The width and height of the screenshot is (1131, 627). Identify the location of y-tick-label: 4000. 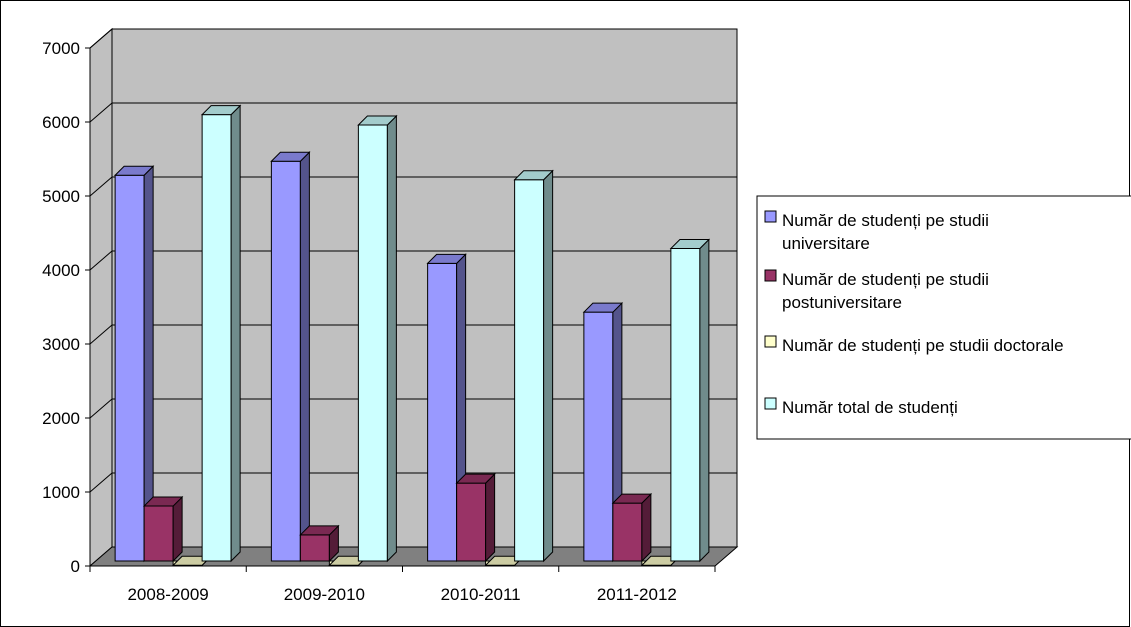
(61, 270).